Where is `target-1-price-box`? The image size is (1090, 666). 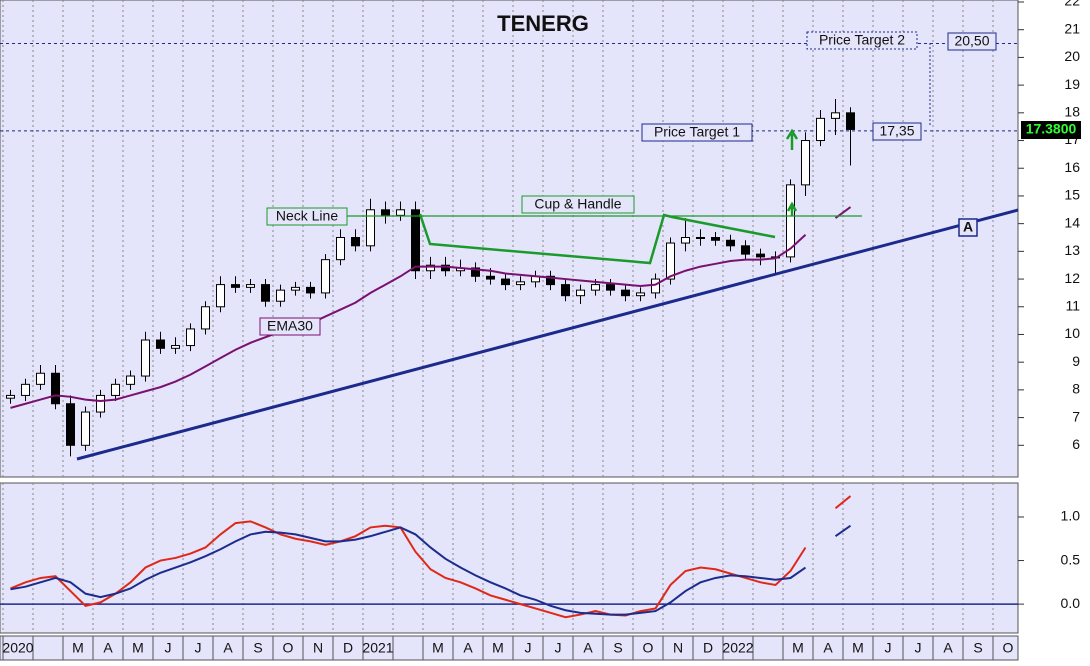
target-1-price-box is located at coordinates (897, 131).